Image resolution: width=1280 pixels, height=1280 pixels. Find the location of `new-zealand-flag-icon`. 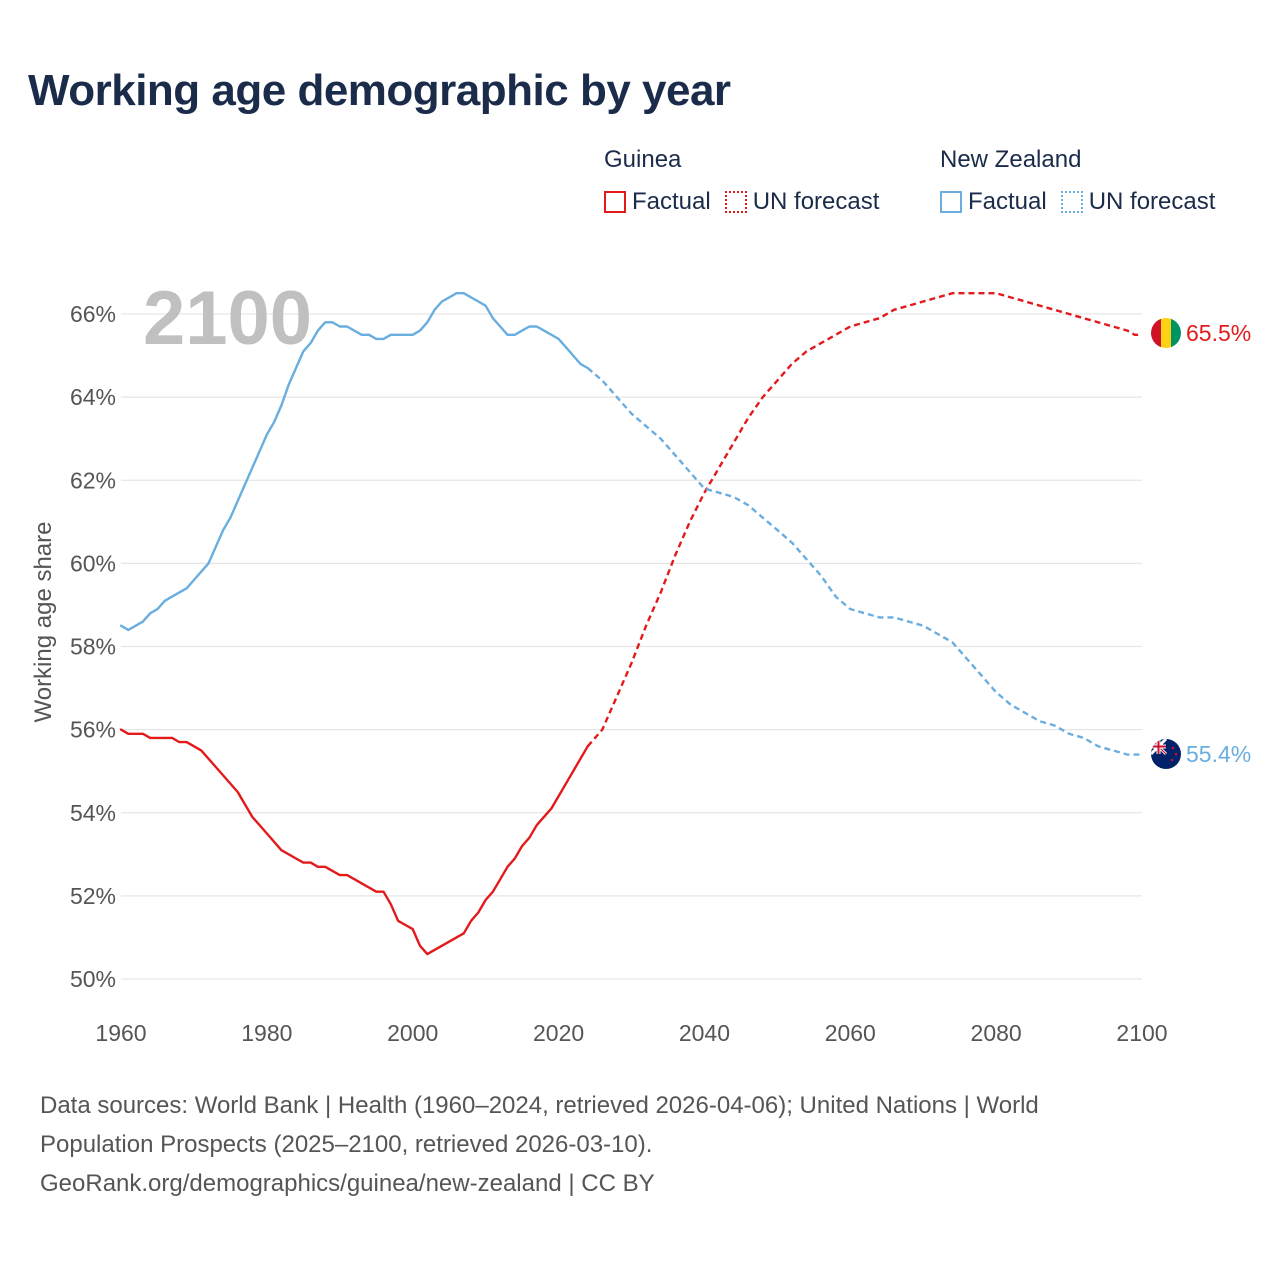

new-zealand-flag-icon is located at coordinates (1166, 754).